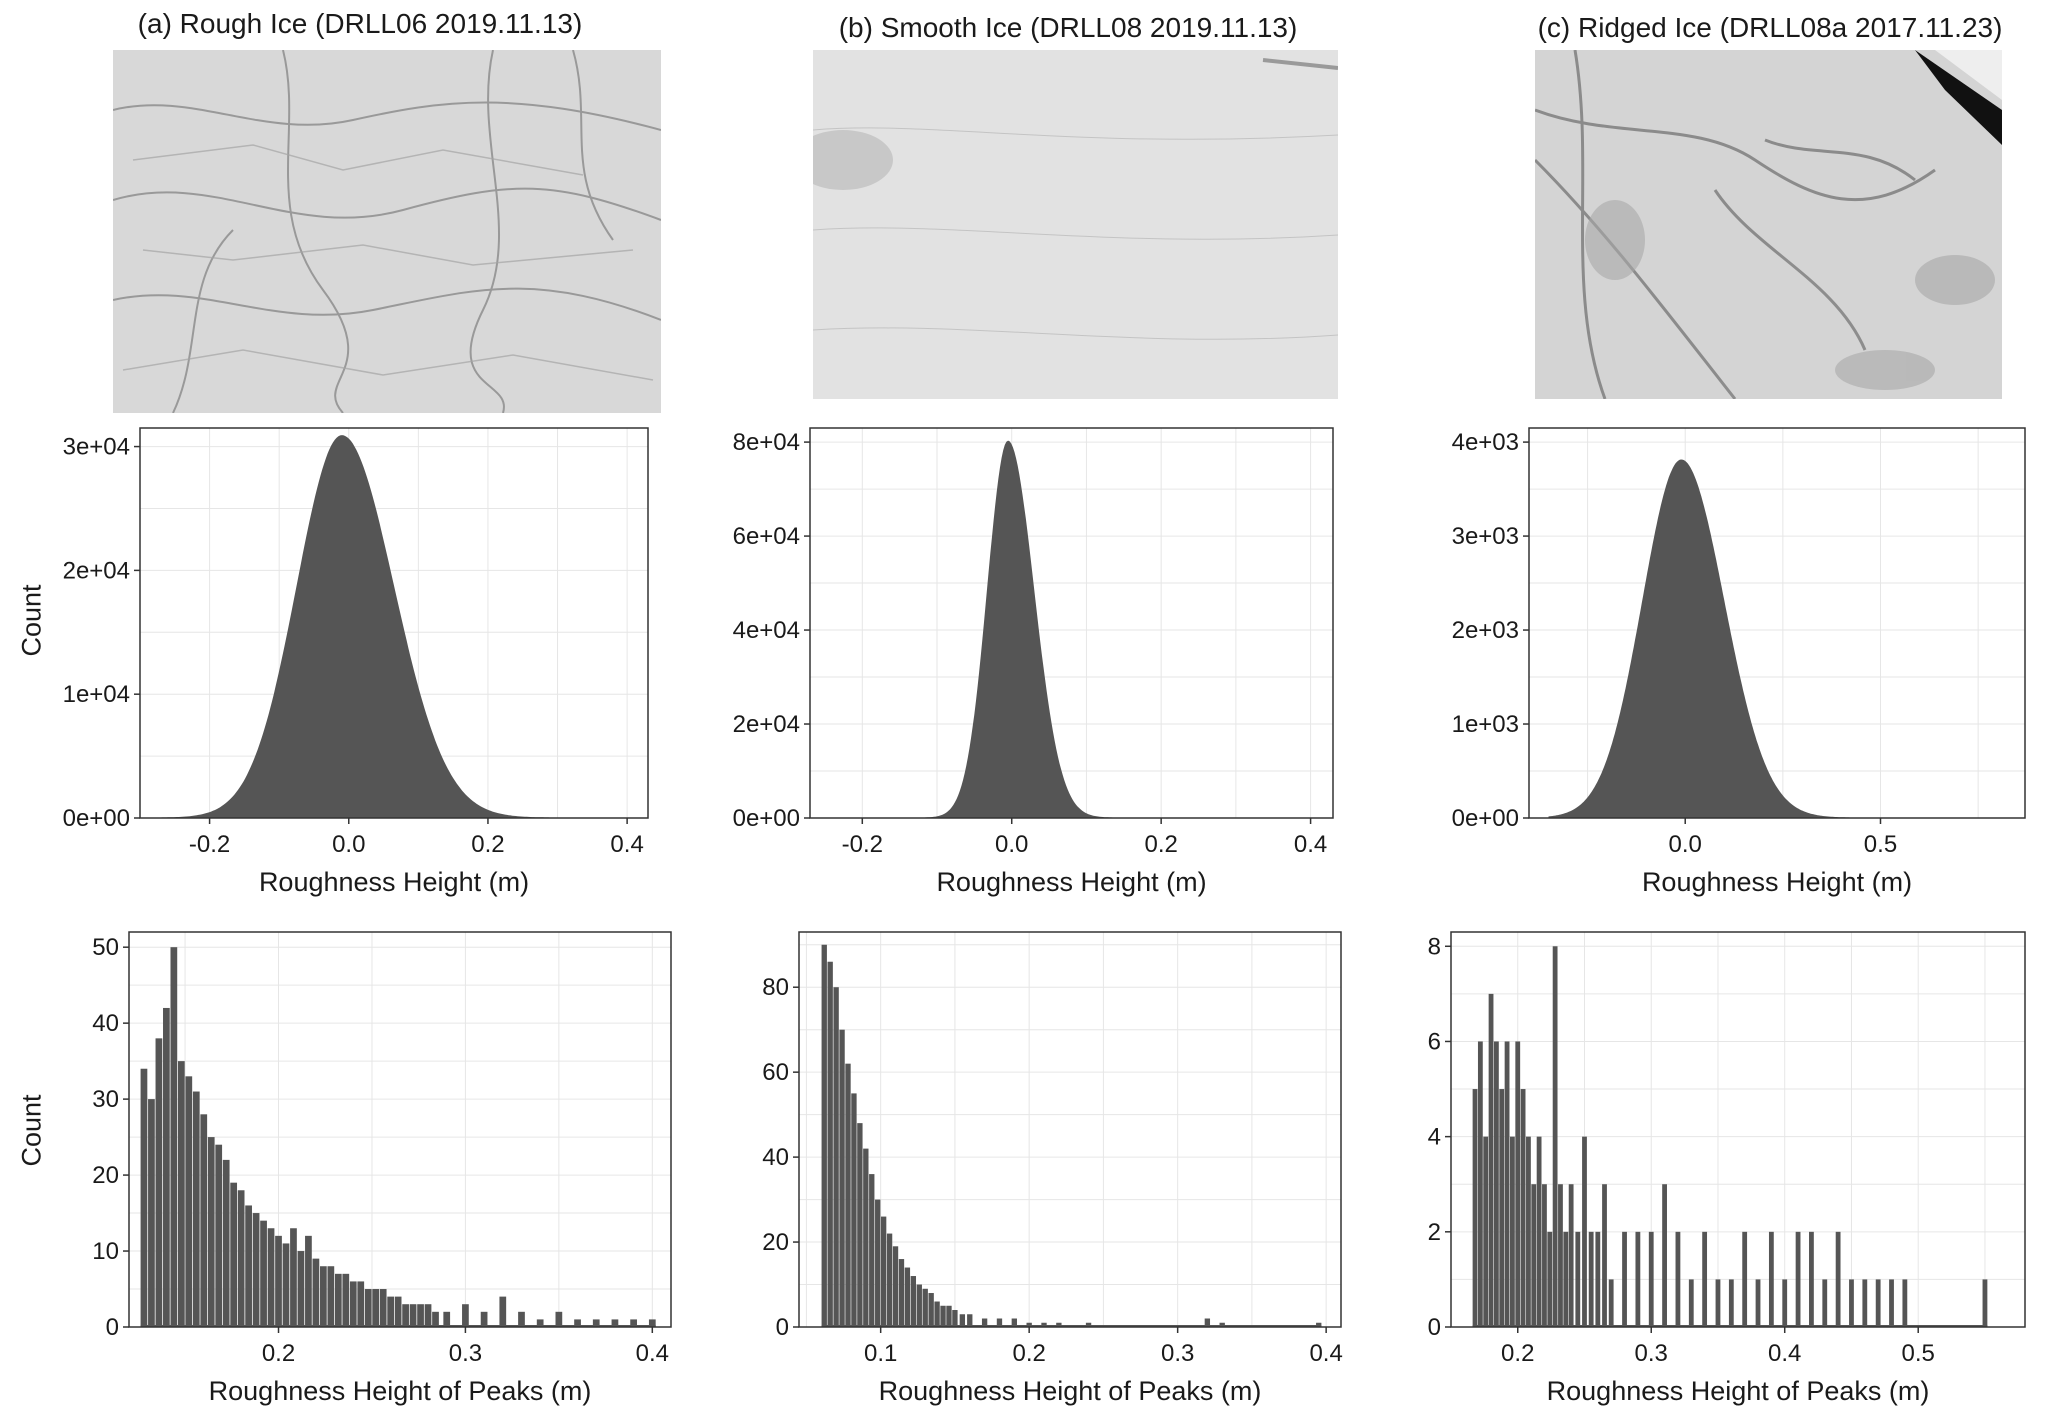  What do you see at coordinates (105, 1251) in the screenshot?
I see `peak-hist-a-y-tick-label: 10` at bounding box center [105, 1251].